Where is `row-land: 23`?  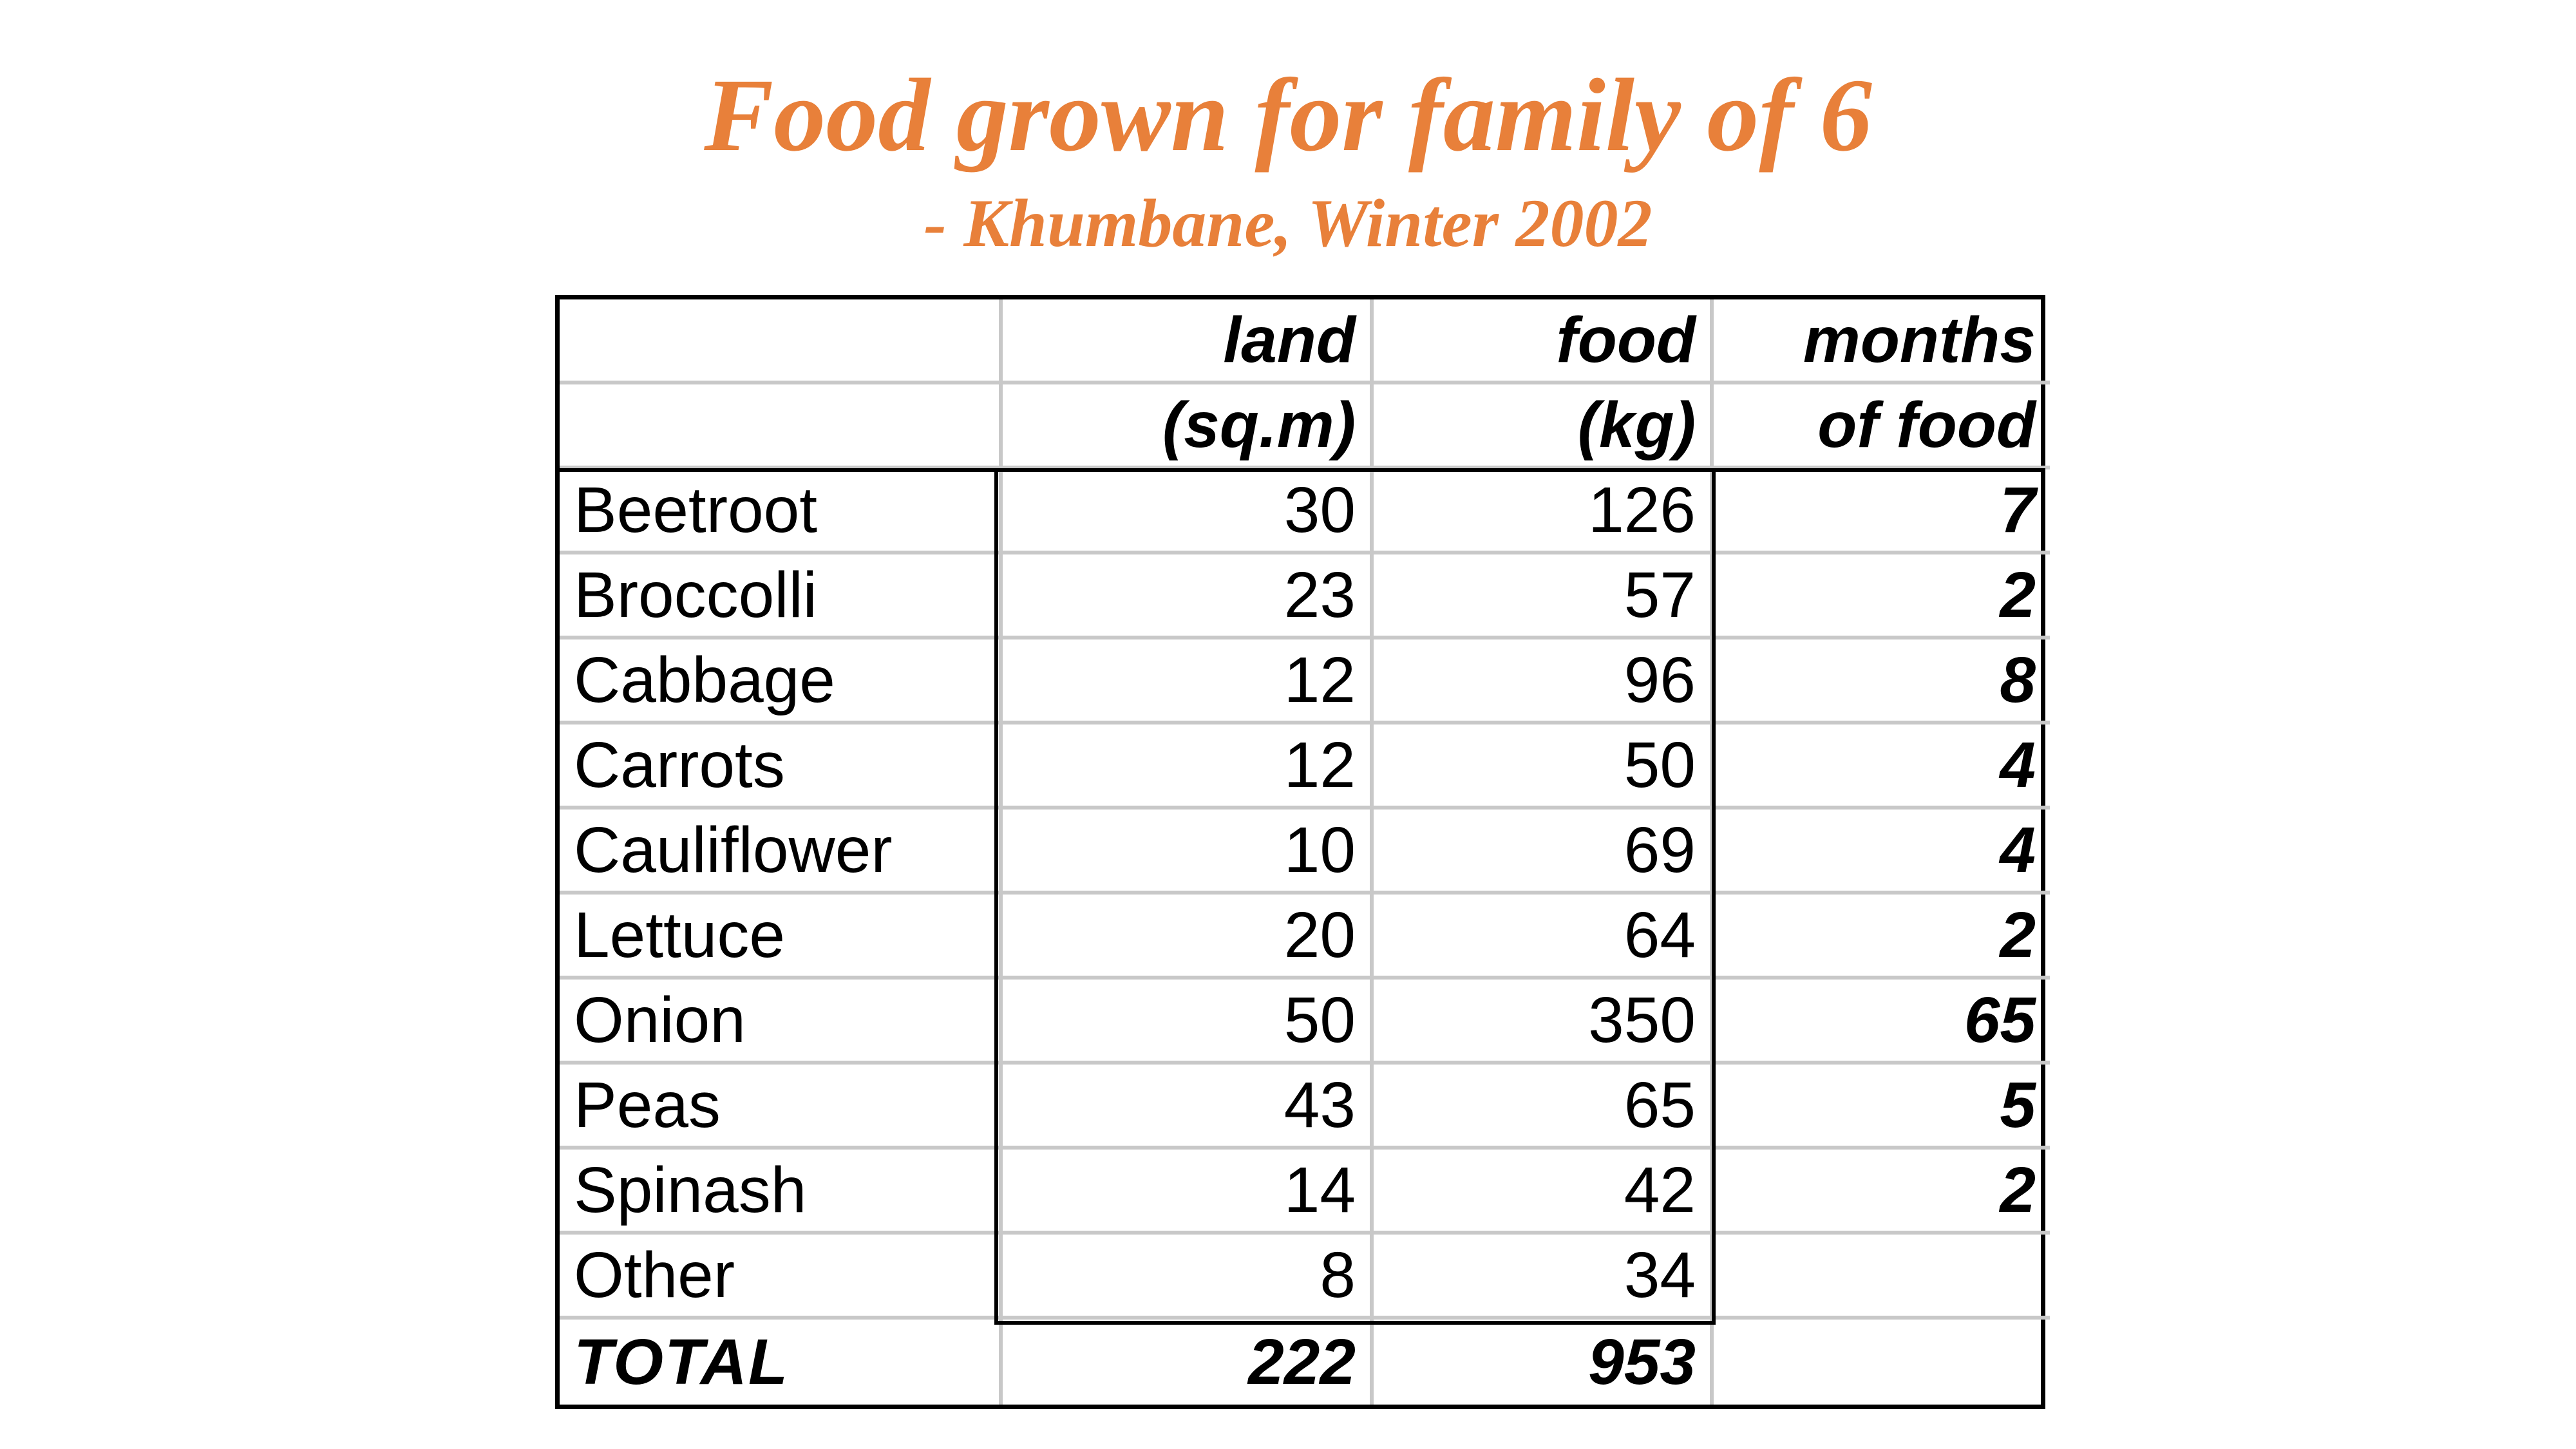
row-land: 23 is located at coordinates (1189, 596).